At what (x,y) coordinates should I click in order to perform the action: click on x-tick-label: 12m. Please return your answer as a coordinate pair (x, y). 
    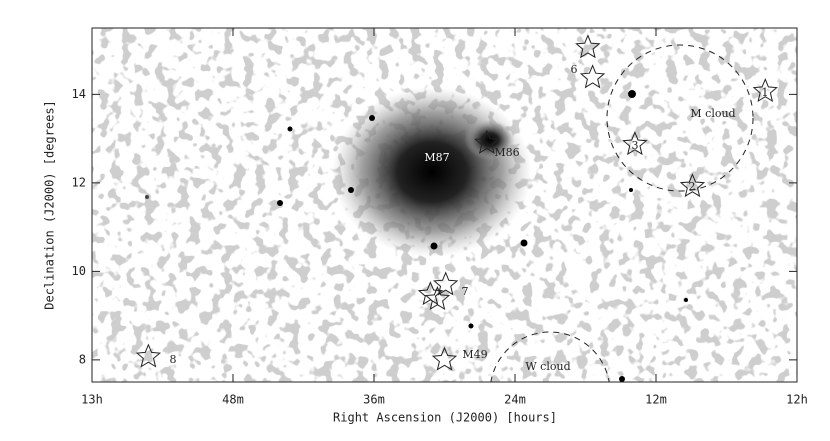
    Looking at the image, I should click on (656, 400).